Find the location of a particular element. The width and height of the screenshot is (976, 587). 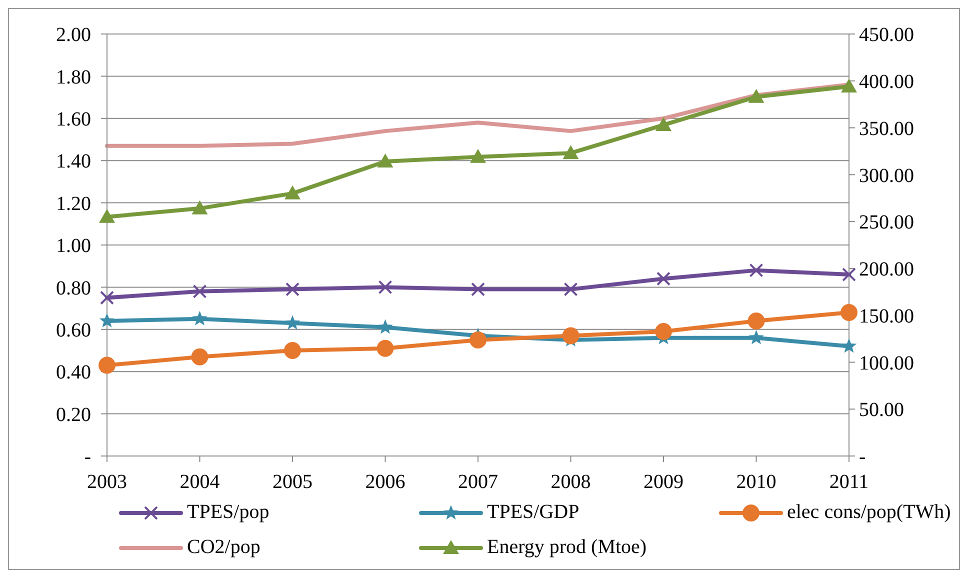

y-tick-label: 0.20 is located at coordinates (73, 415).